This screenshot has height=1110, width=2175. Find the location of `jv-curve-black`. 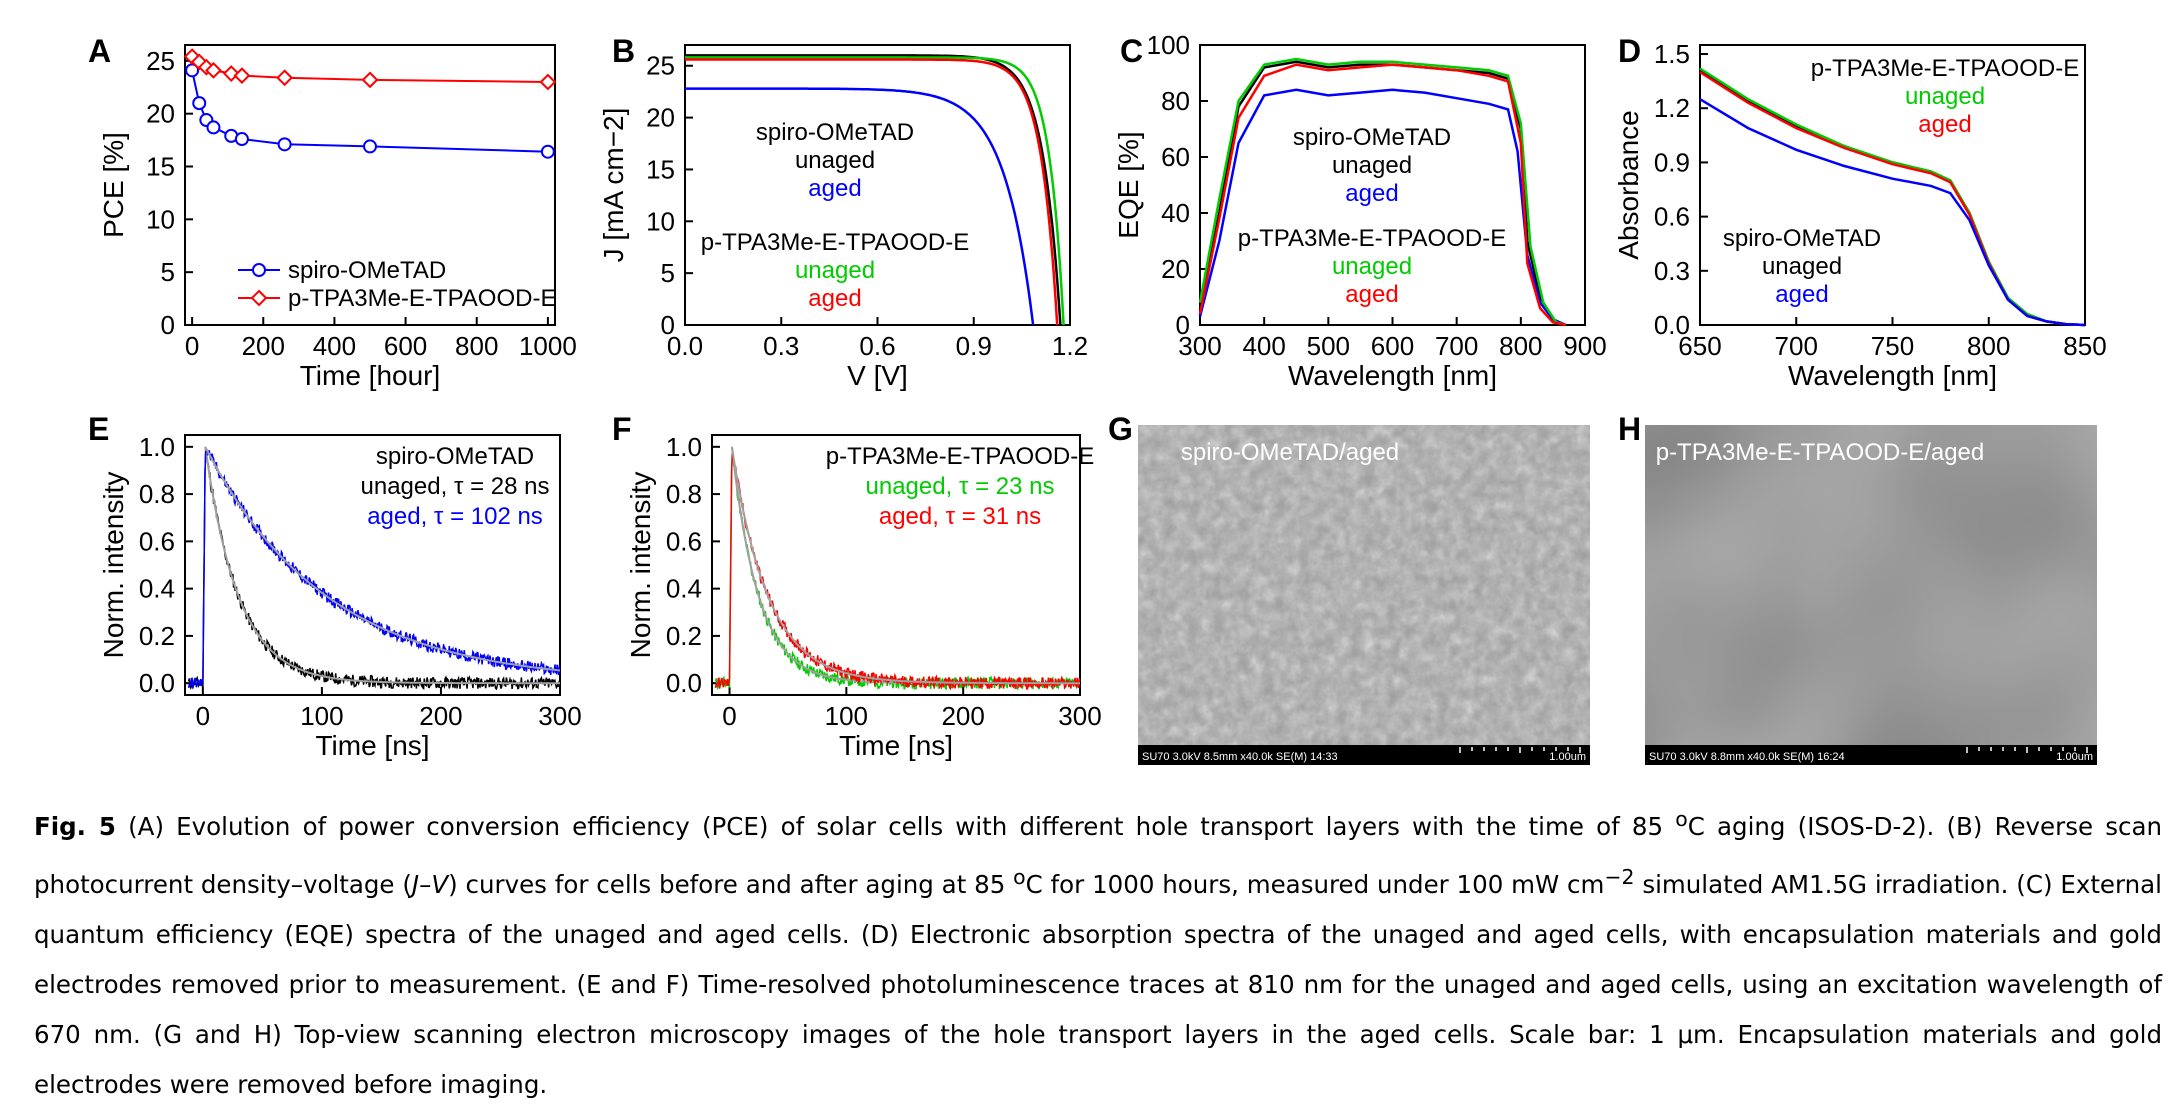

jv-curve-black is located at coordinates (873, 190).